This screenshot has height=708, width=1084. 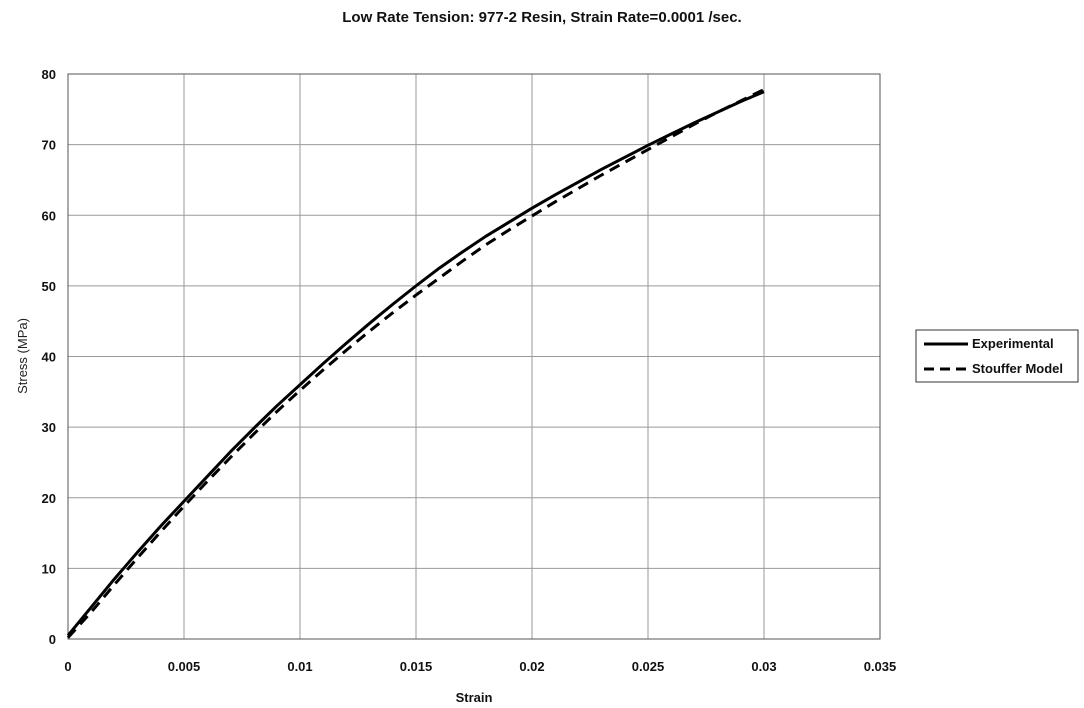 I want to click on legend: Experimental Stouffer Model, so click(x=997, y=356).